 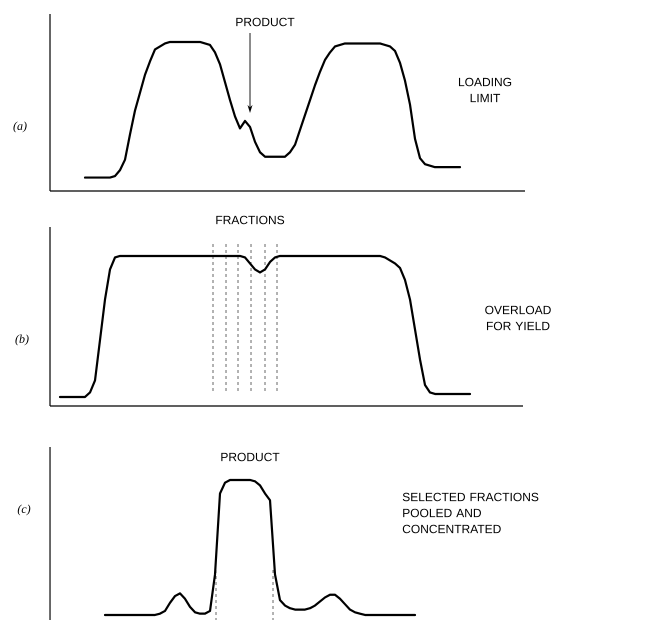 I want to click on text: FRACTIONS, so click(x=250, y=220).